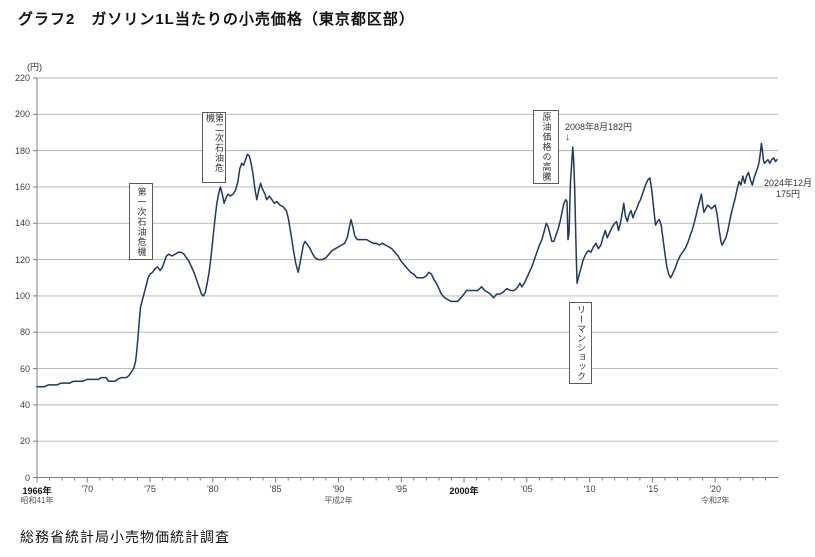 This screenshot has width=815, height=557. What do you see at coordinates (125, 537) in the screenshot?
I see `source-note: 総務省統計局小売物価統計調査` at bounding box center [125, 537].